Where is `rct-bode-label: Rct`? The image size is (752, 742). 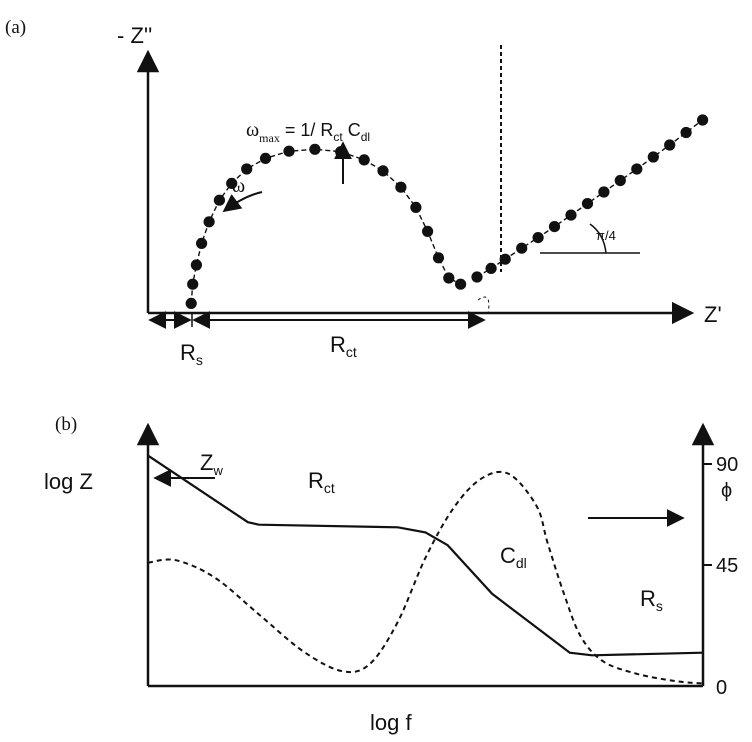 rct-bode-label: Rct is located at coordinates (321, 482).